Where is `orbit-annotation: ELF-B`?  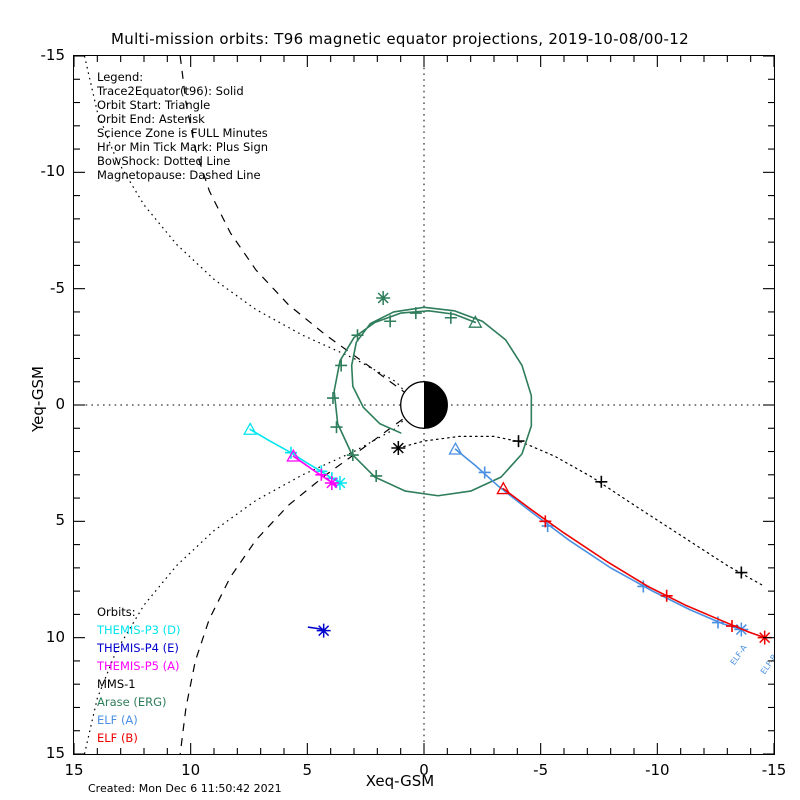 orbit-annotation: ELF-B is located at coordinates (766, 664).